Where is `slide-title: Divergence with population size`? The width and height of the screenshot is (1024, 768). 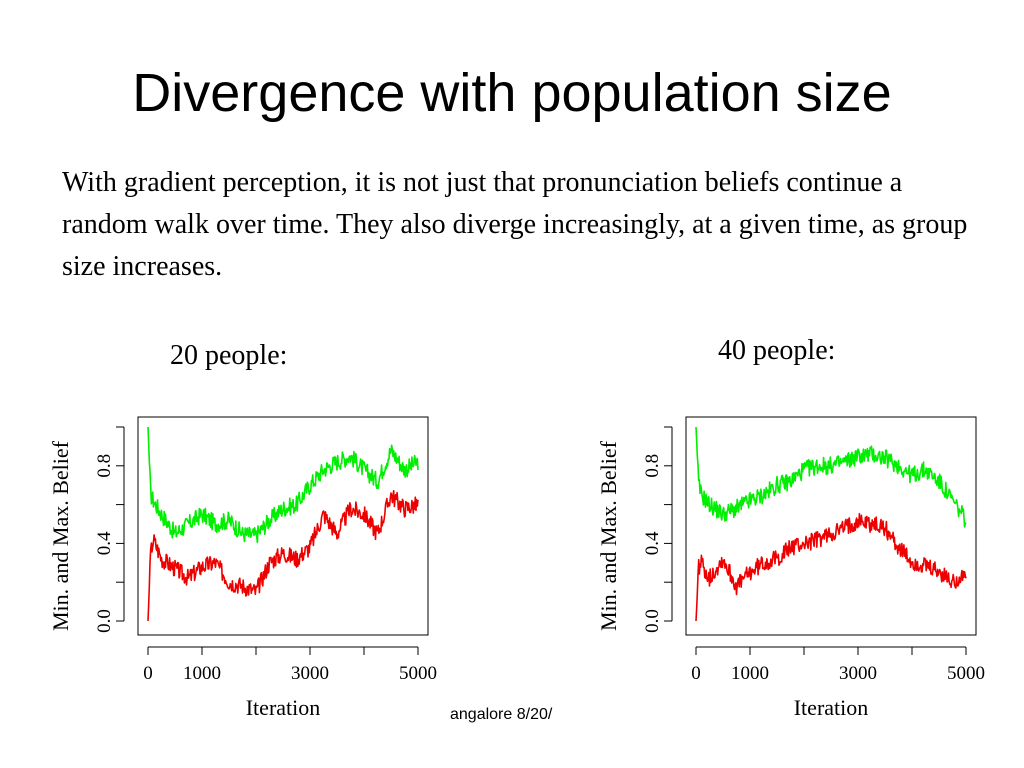
slide-title: Divergence with population size is located at coordinates (512, 93).